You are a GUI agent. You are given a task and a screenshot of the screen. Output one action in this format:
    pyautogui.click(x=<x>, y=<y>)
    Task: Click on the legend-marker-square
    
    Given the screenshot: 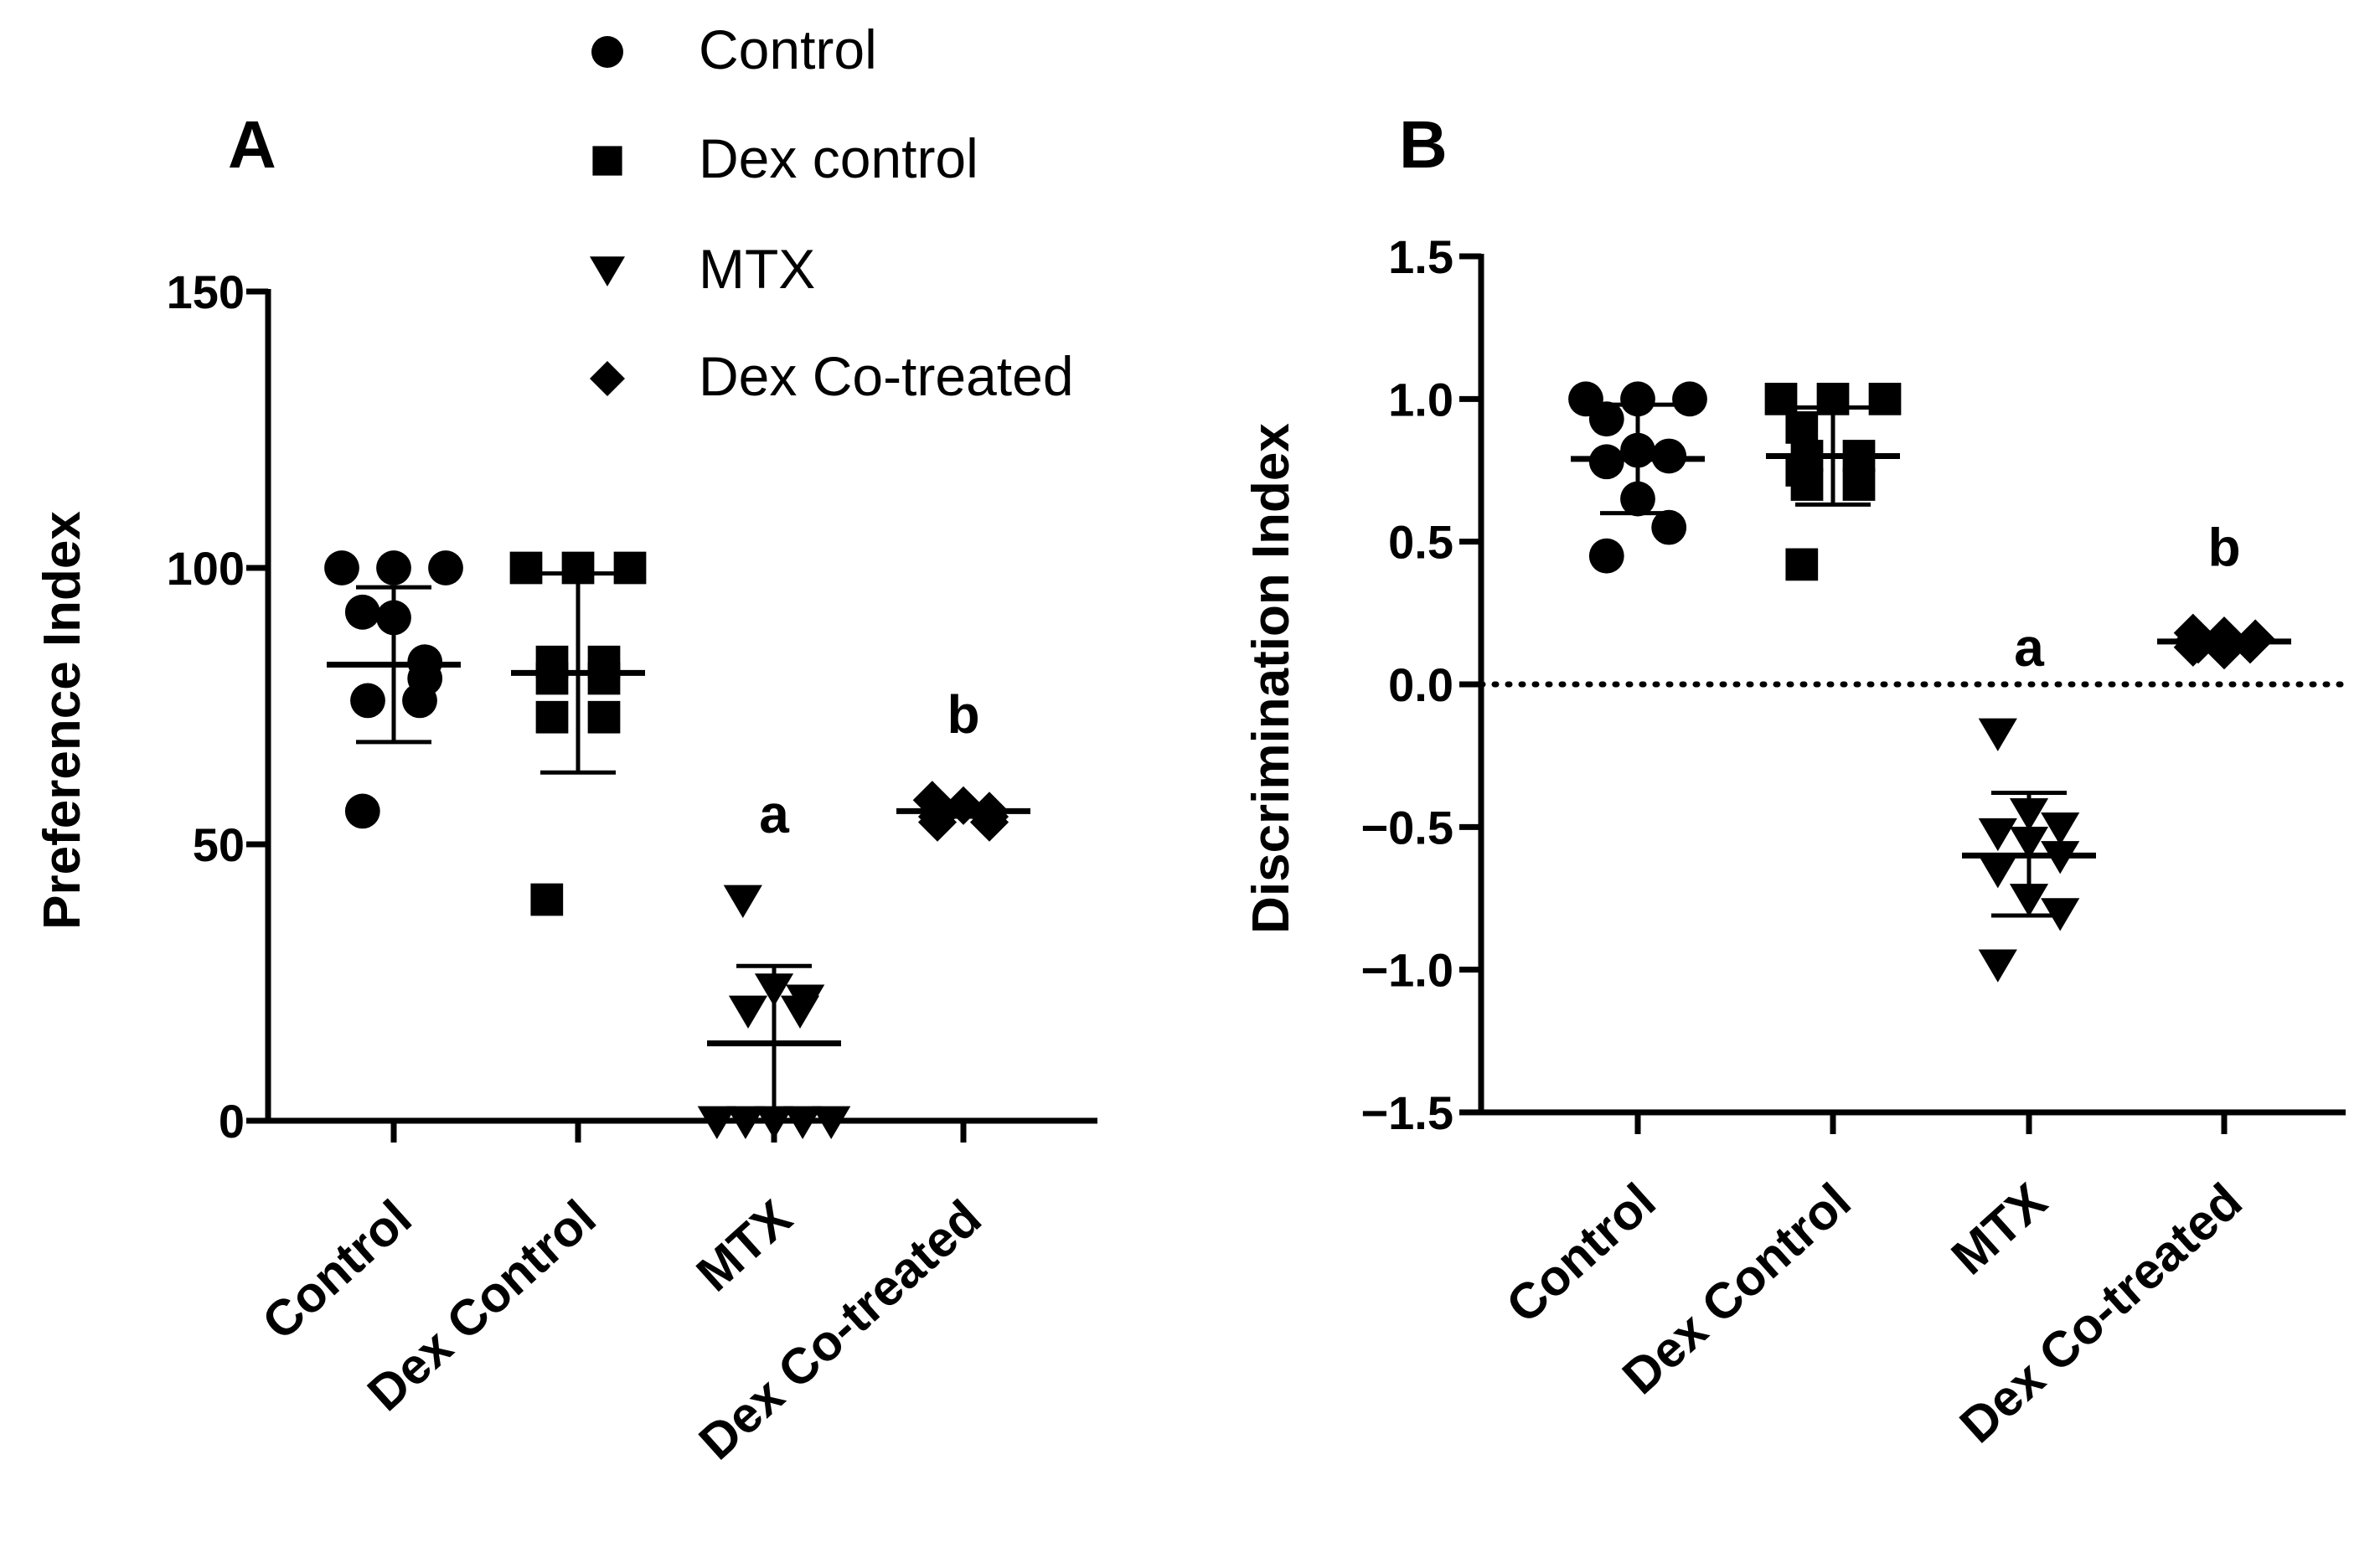 What is the action you would take?
    pyautogui.click(x=607, y=161)
    